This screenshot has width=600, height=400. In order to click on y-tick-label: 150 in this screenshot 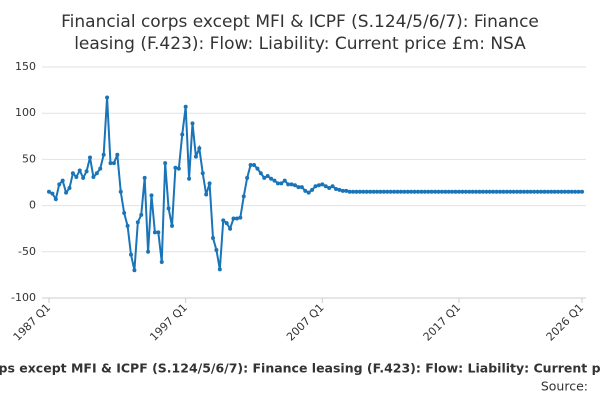, I will do `click(25, 66)`.